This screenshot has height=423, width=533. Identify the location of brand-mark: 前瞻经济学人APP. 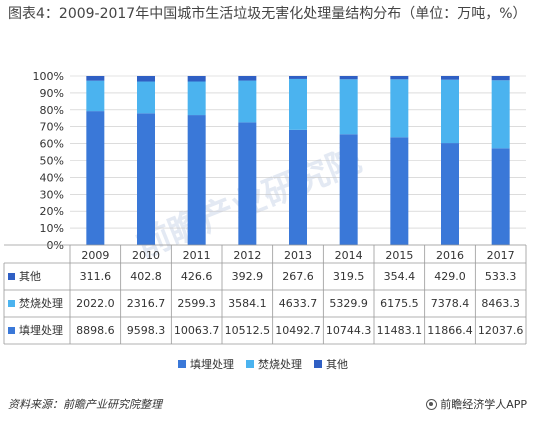
(476, 404).